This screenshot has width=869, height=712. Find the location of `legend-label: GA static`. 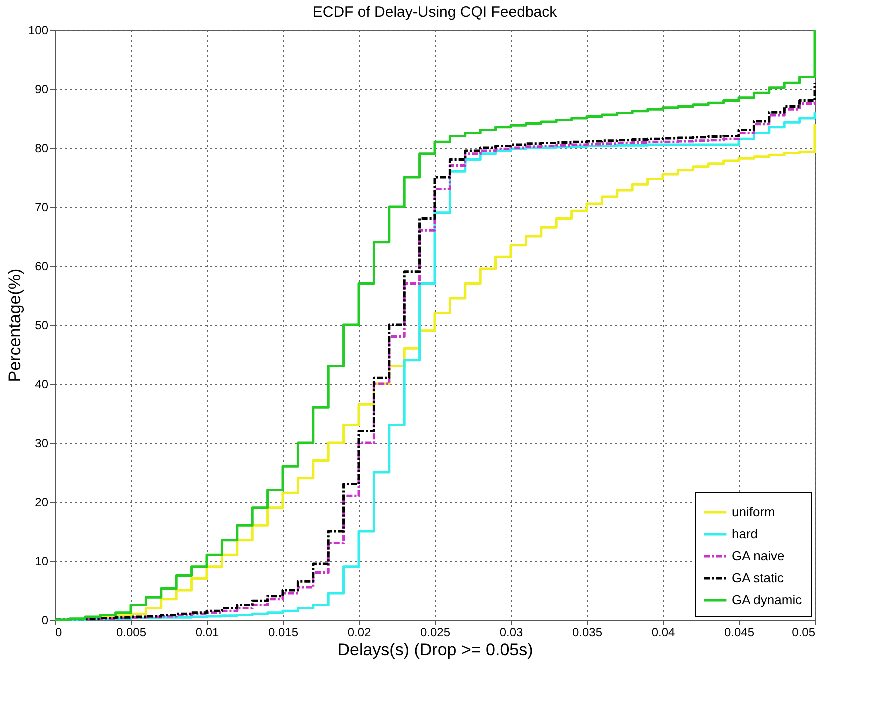

legend-label: GA static is located at coordinates (758, 578).